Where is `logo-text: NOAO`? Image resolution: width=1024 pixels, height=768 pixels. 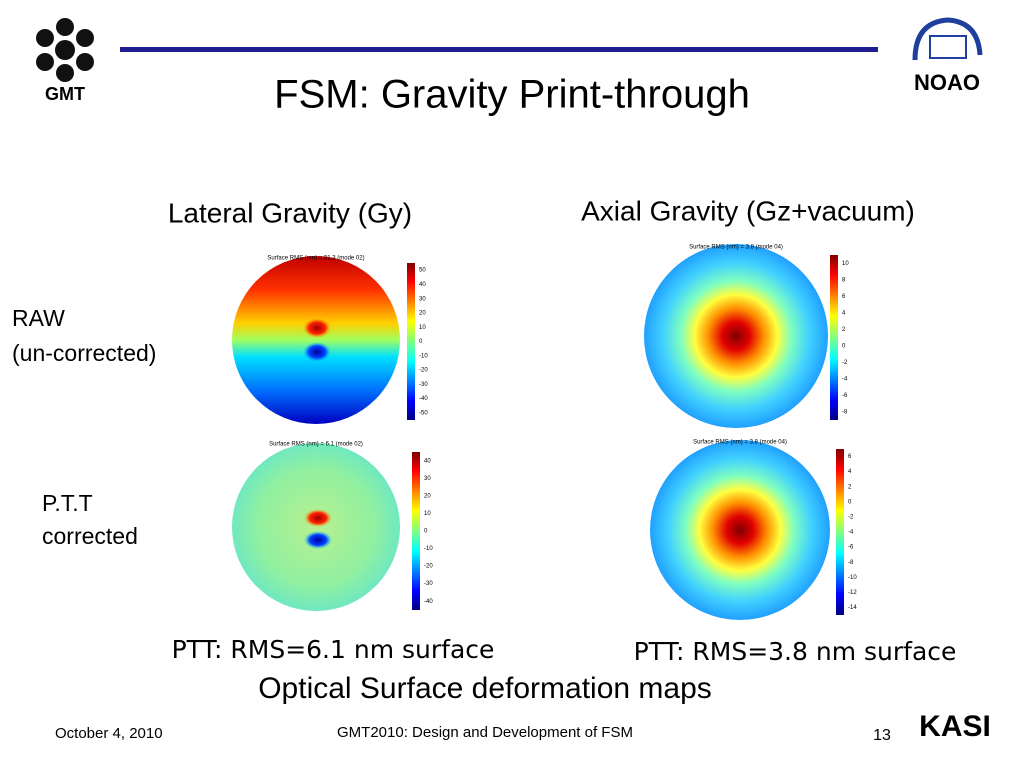
logo-text: NOAO is located at coordinates (947, 82).